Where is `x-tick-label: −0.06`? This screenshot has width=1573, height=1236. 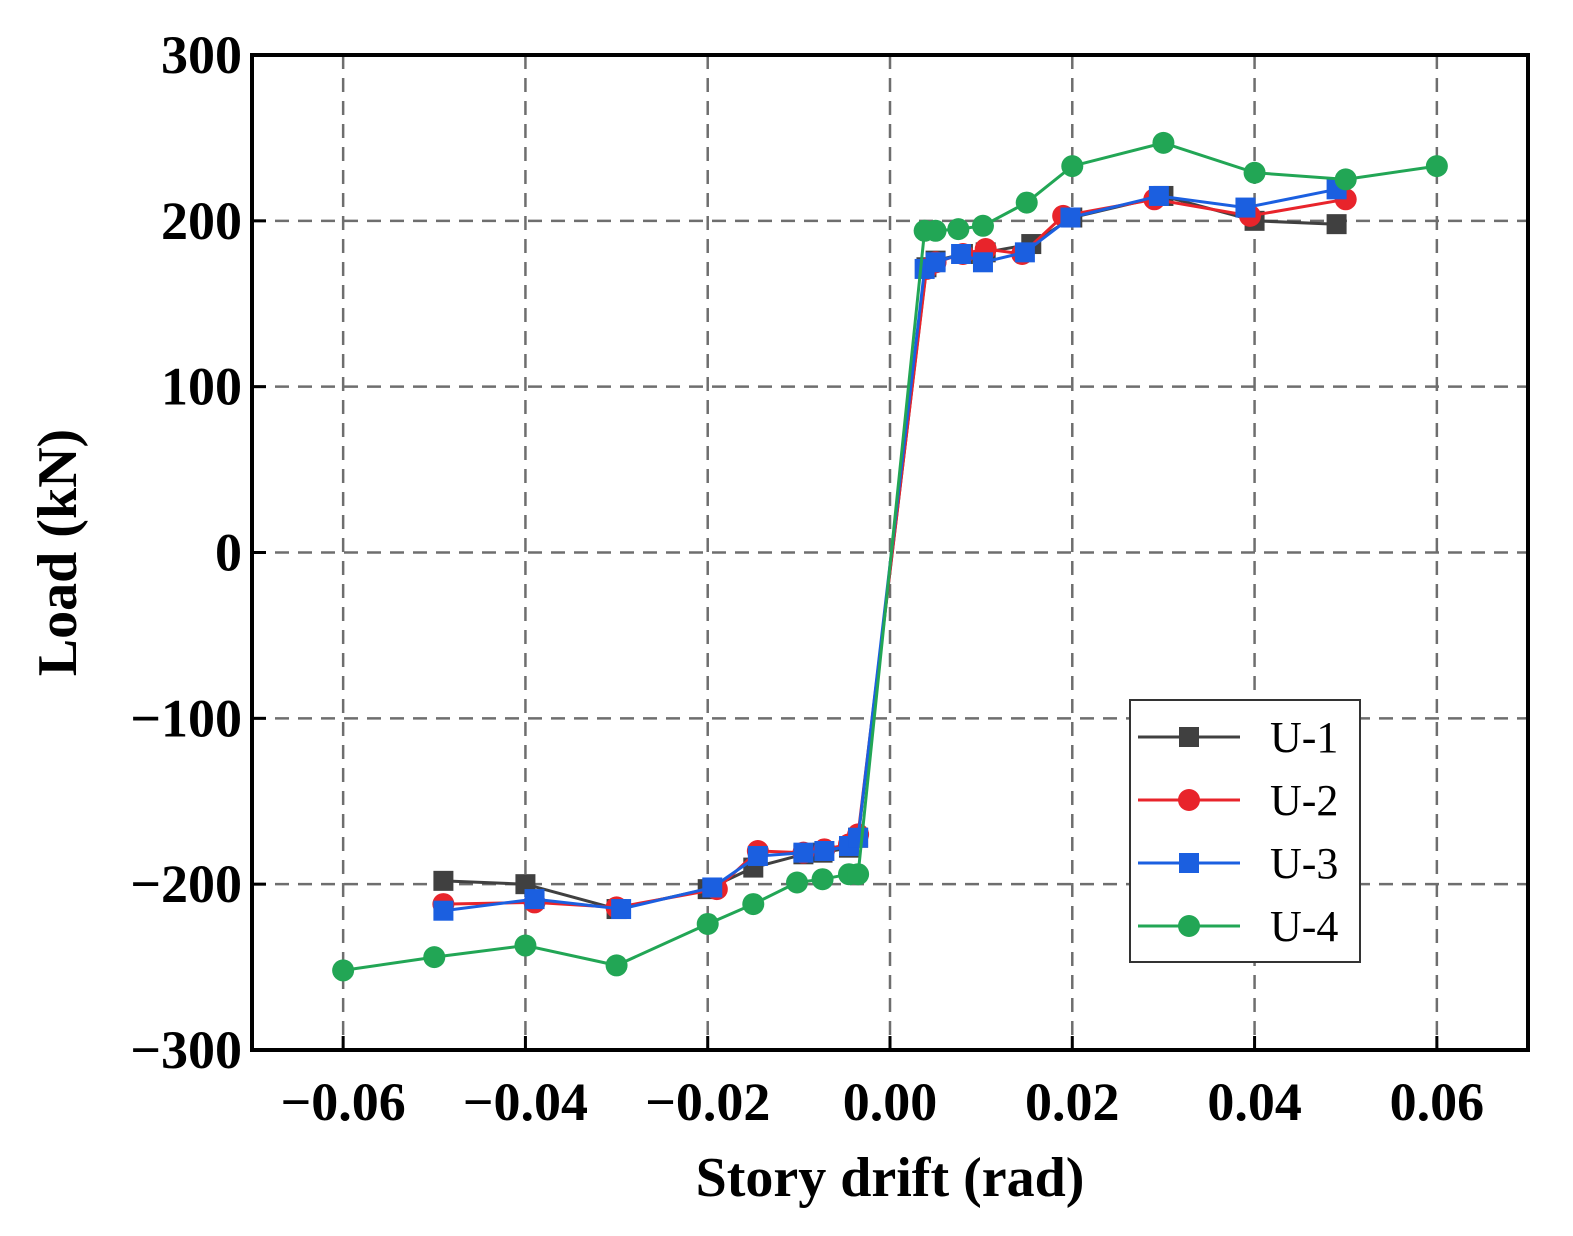 x-tick-label: −0.06 is located at coordinates (343, 1102).